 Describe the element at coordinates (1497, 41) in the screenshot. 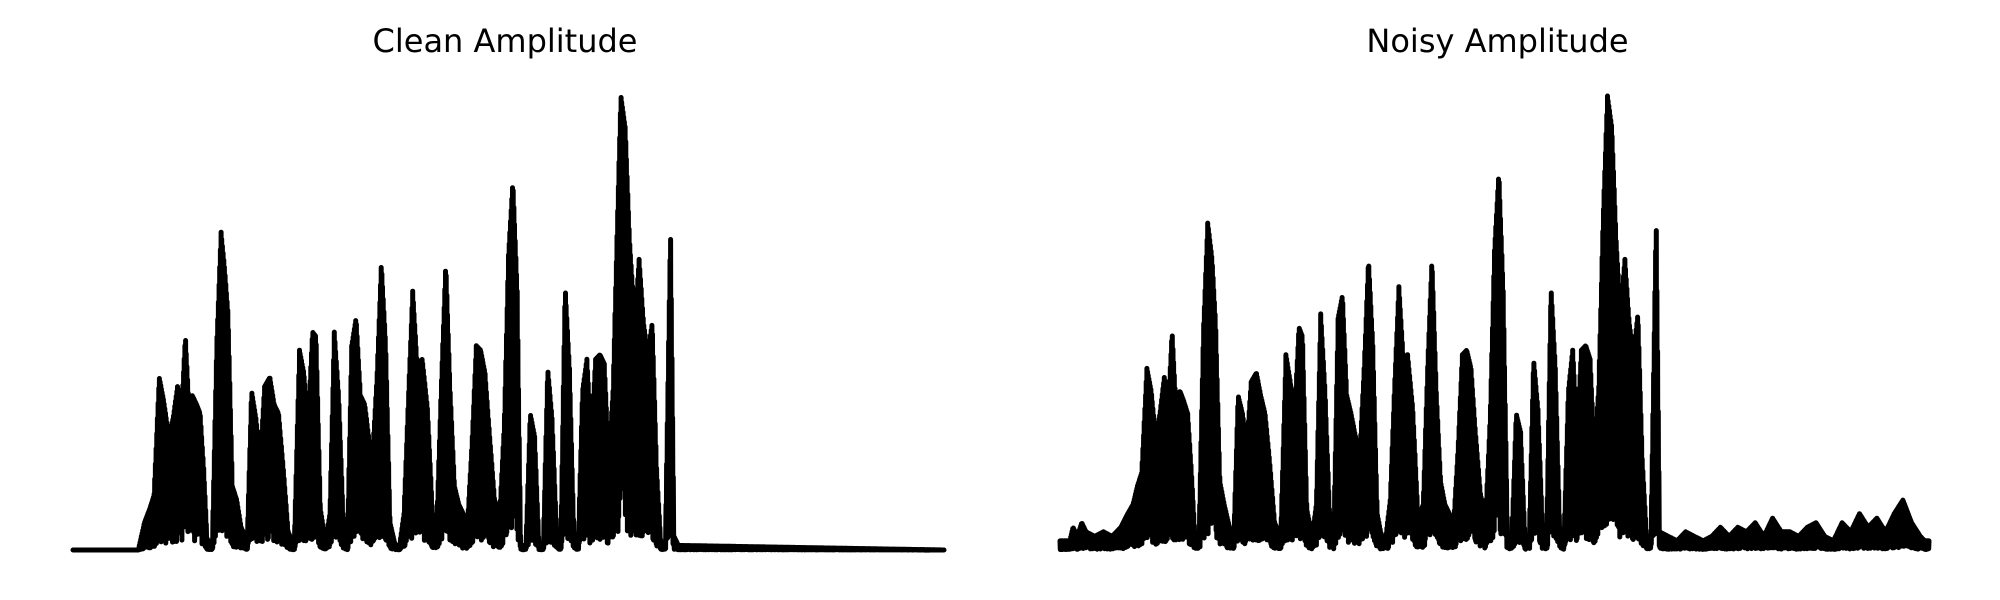

I see `noisy-amplitude-title: Noisy Amplitude` at that location.